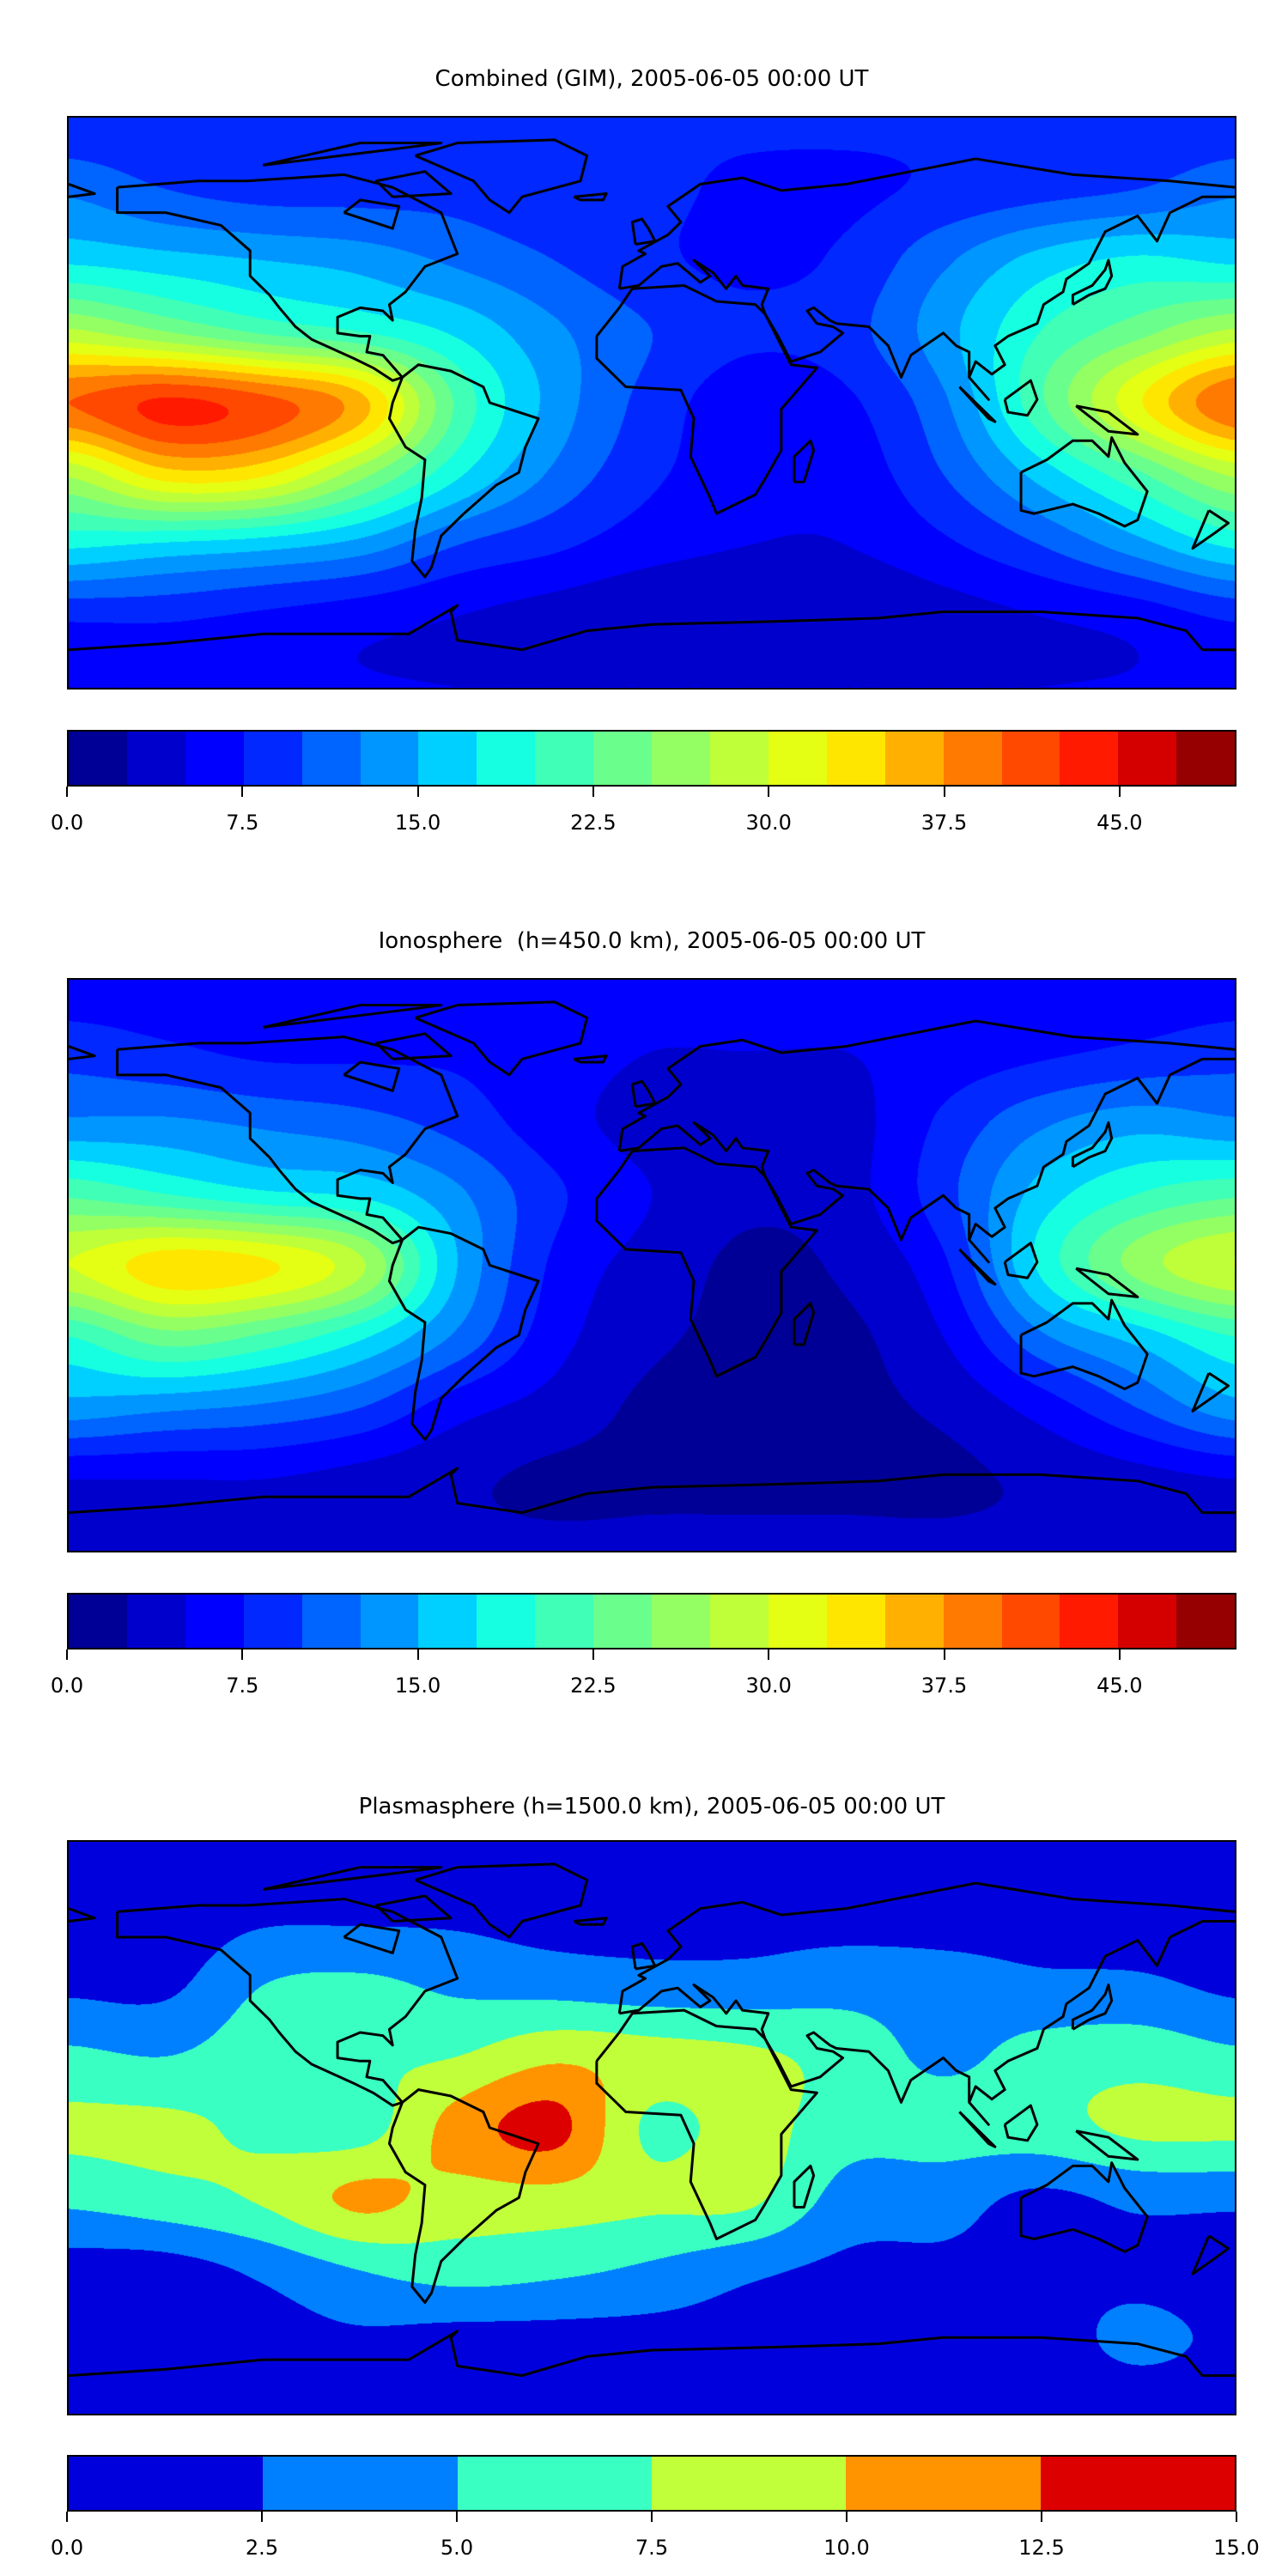  I want to click on colorbar-tick-label: 10.0, so click(846, 2548).